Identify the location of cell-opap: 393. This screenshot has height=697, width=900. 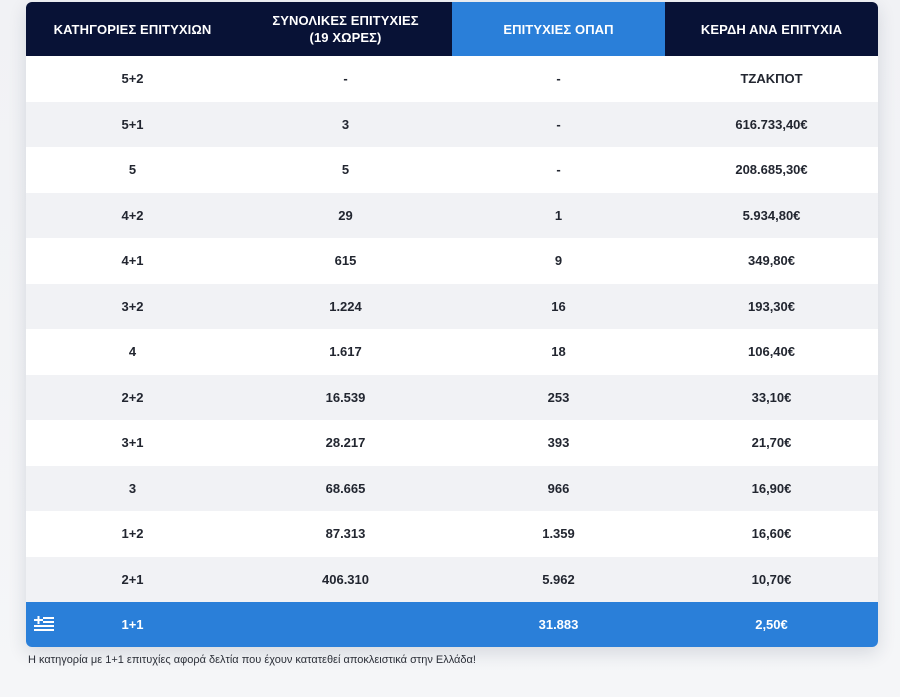
(558, 443).